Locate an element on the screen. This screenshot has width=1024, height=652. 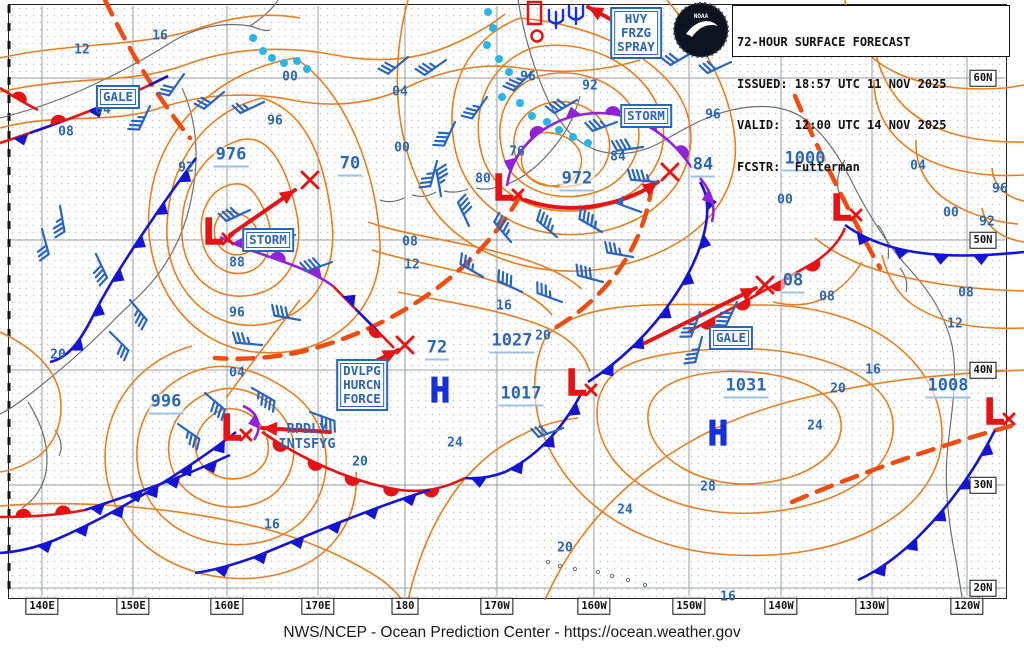
pressure-value-label: 84 is located at coordinates (703, 167).